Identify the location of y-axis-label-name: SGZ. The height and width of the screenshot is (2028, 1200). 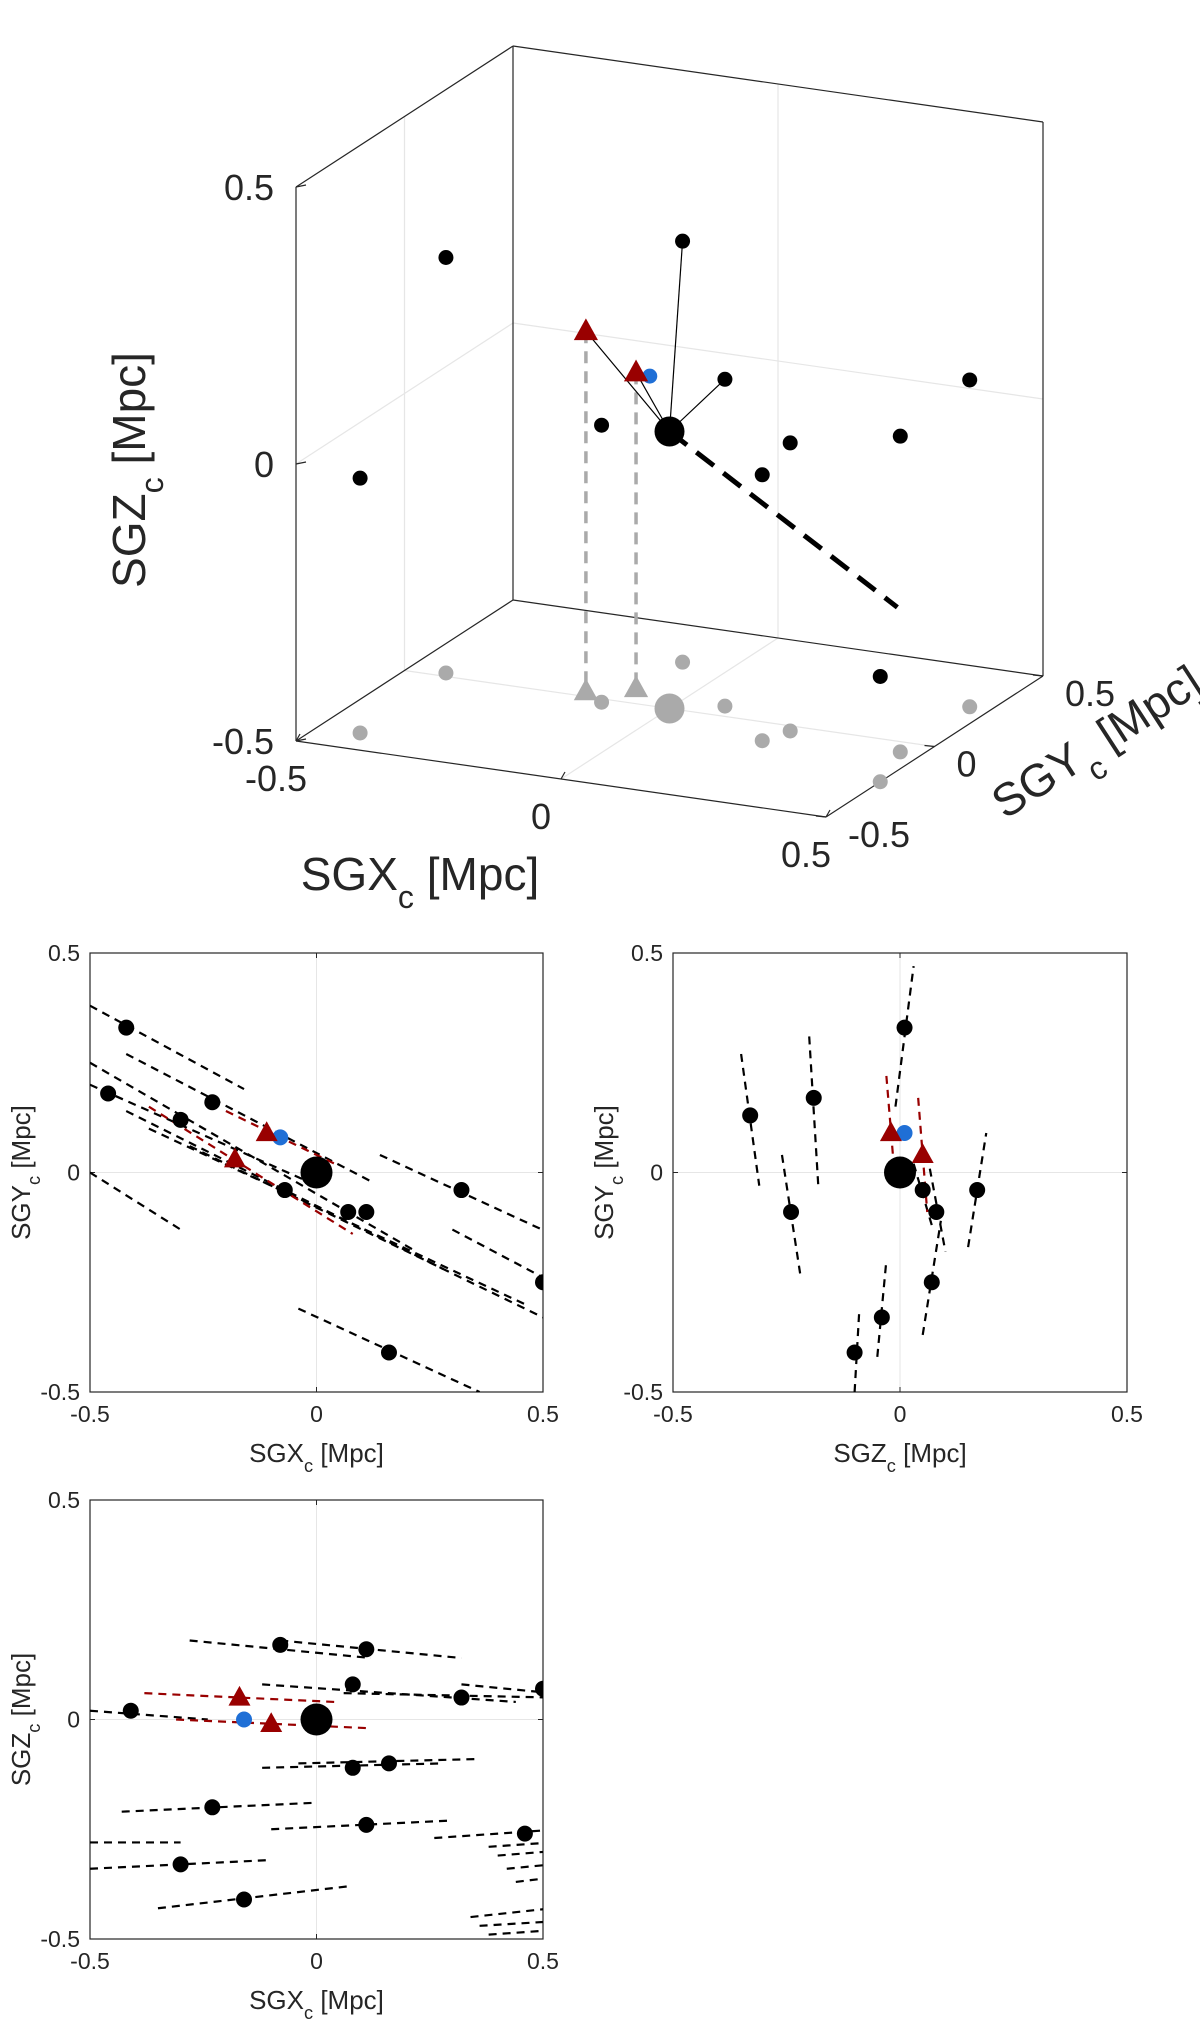
(21, 1760).